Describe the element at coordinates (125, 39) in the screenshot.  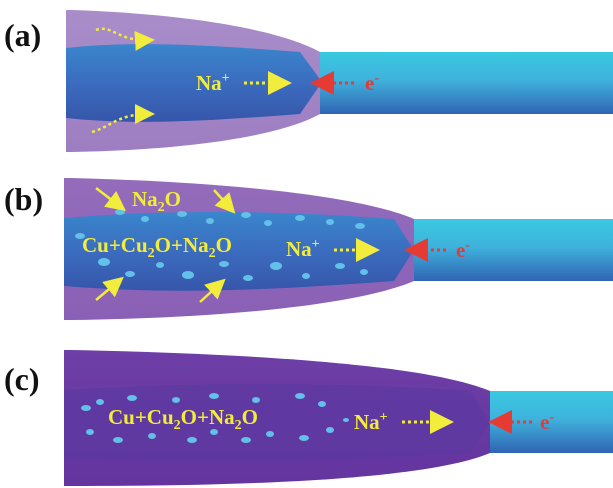
I see `diffusion-arrow` at that location.